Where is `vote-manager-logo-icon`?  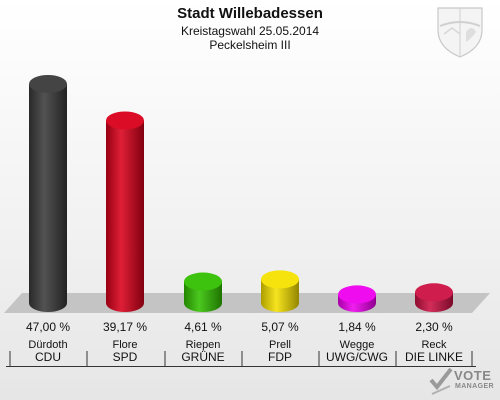 vote-manager-logo-icon is located at coordinates (441, 381).